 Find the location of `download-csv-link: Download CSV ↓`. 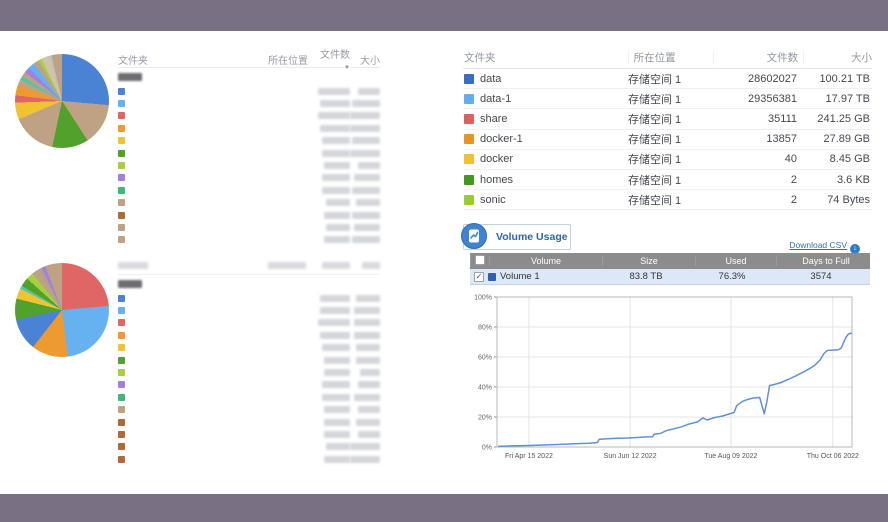

download-csv-link: Download CSV ↓ is located at coordinates (780, 247).